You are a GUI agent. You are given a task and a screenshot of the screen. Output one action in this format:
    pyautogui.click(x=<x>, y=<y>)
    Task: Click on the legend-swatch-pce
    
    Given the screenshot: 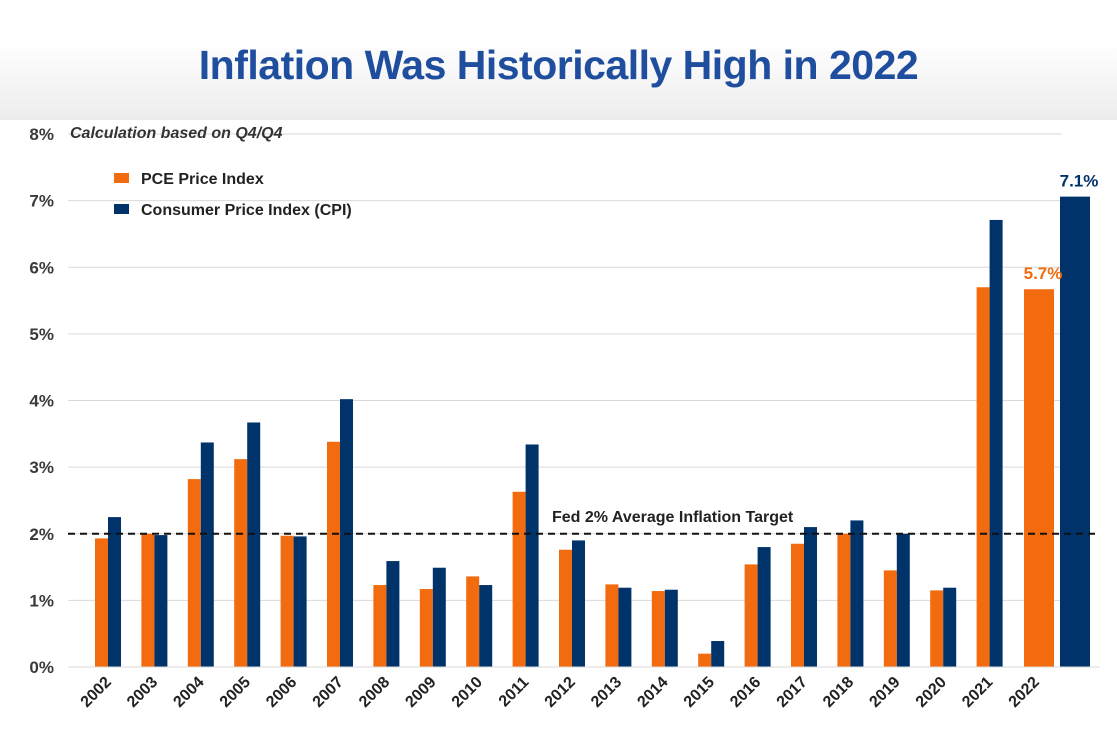 What is the action you would take?
    pyautogui.click(x=121, y=178)
    